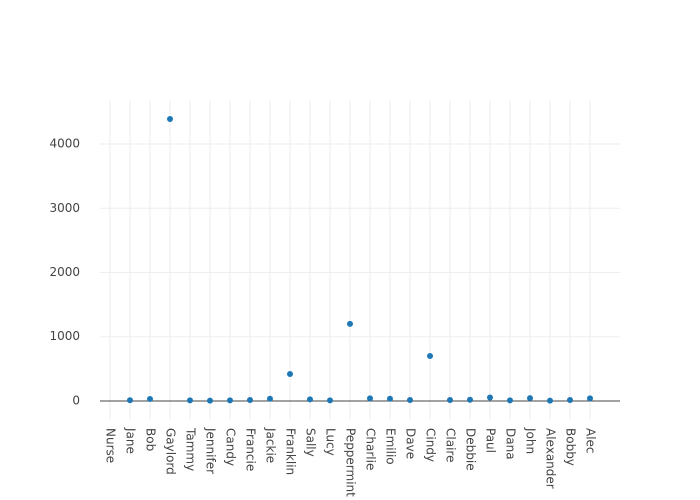  I want to click on y-tick-label: 1000, so click(64, 336).